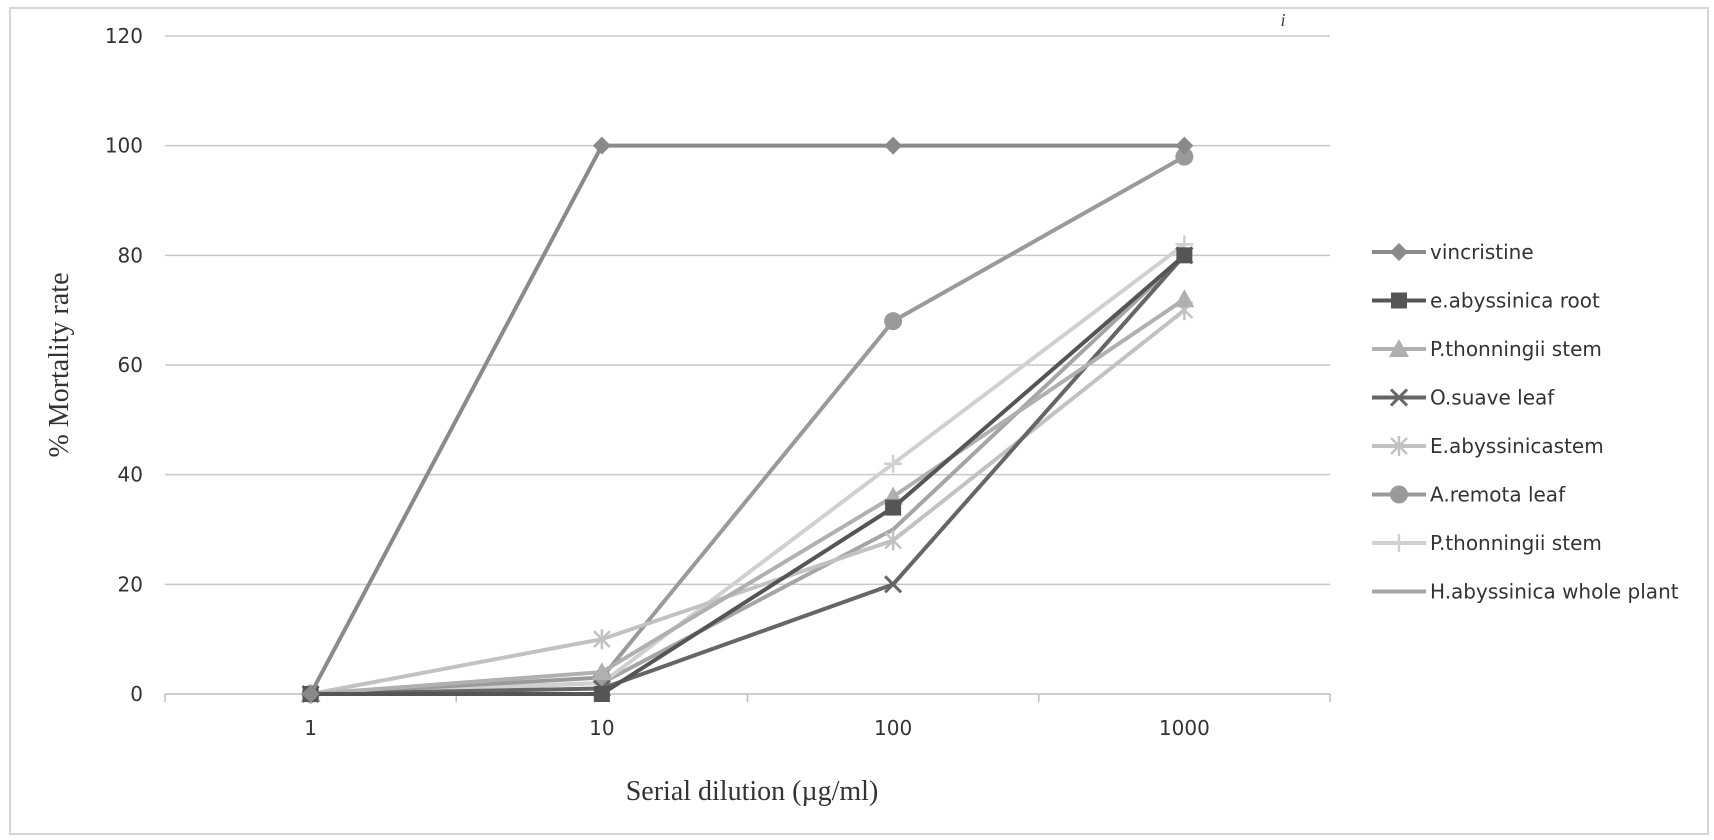 The height and width of the screenshot is (840, 1714). What do you see at coordinates (1184, 728) in the screenshot?
I see `x-tick-label: 1000` at bounding box center [1184, 728].